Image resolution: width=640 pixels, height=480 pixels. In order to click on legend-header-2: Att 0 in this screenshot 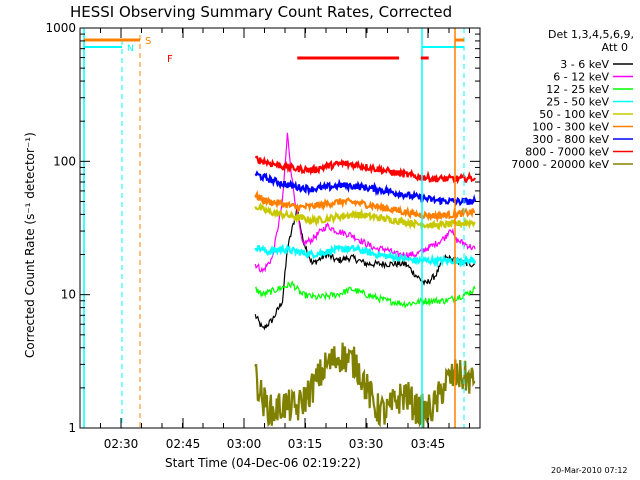, I will do `click(615, 47)`.